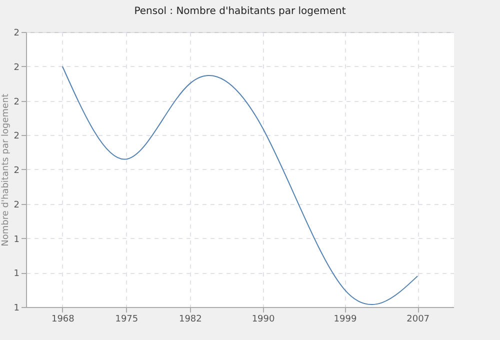  I want to click on x-tick-label: 1975, so click(126, 319).